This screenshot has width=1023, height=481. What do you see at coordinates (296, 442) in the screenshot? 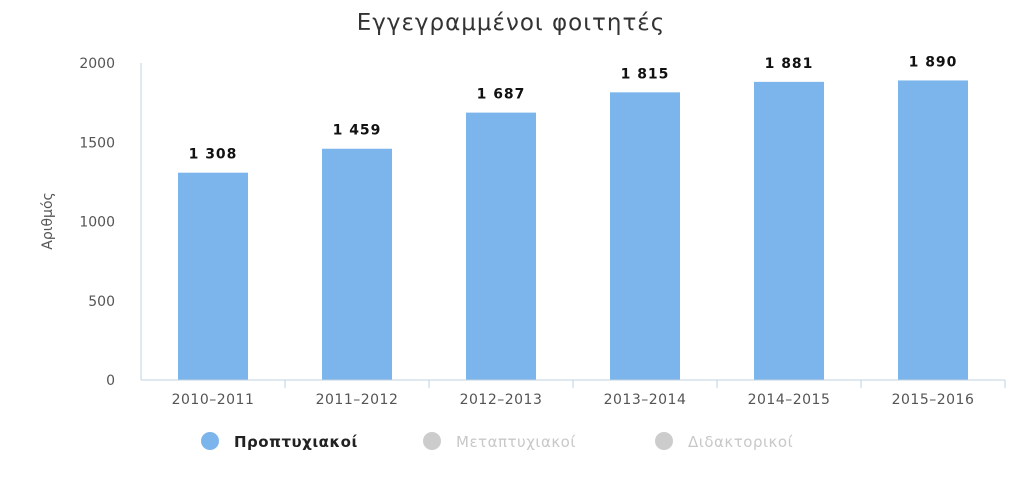
I see `legend-item-label: Προπτυχιακοί` at bounding box center [296, 442].